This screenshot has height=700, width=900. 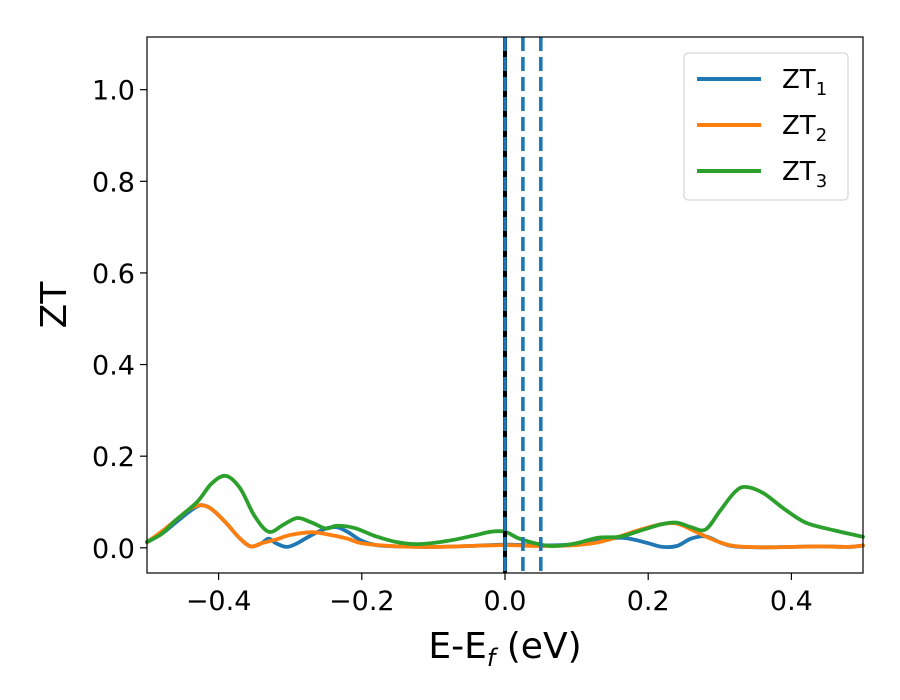 I want to click on series-lines, so click(x=505, y=511).